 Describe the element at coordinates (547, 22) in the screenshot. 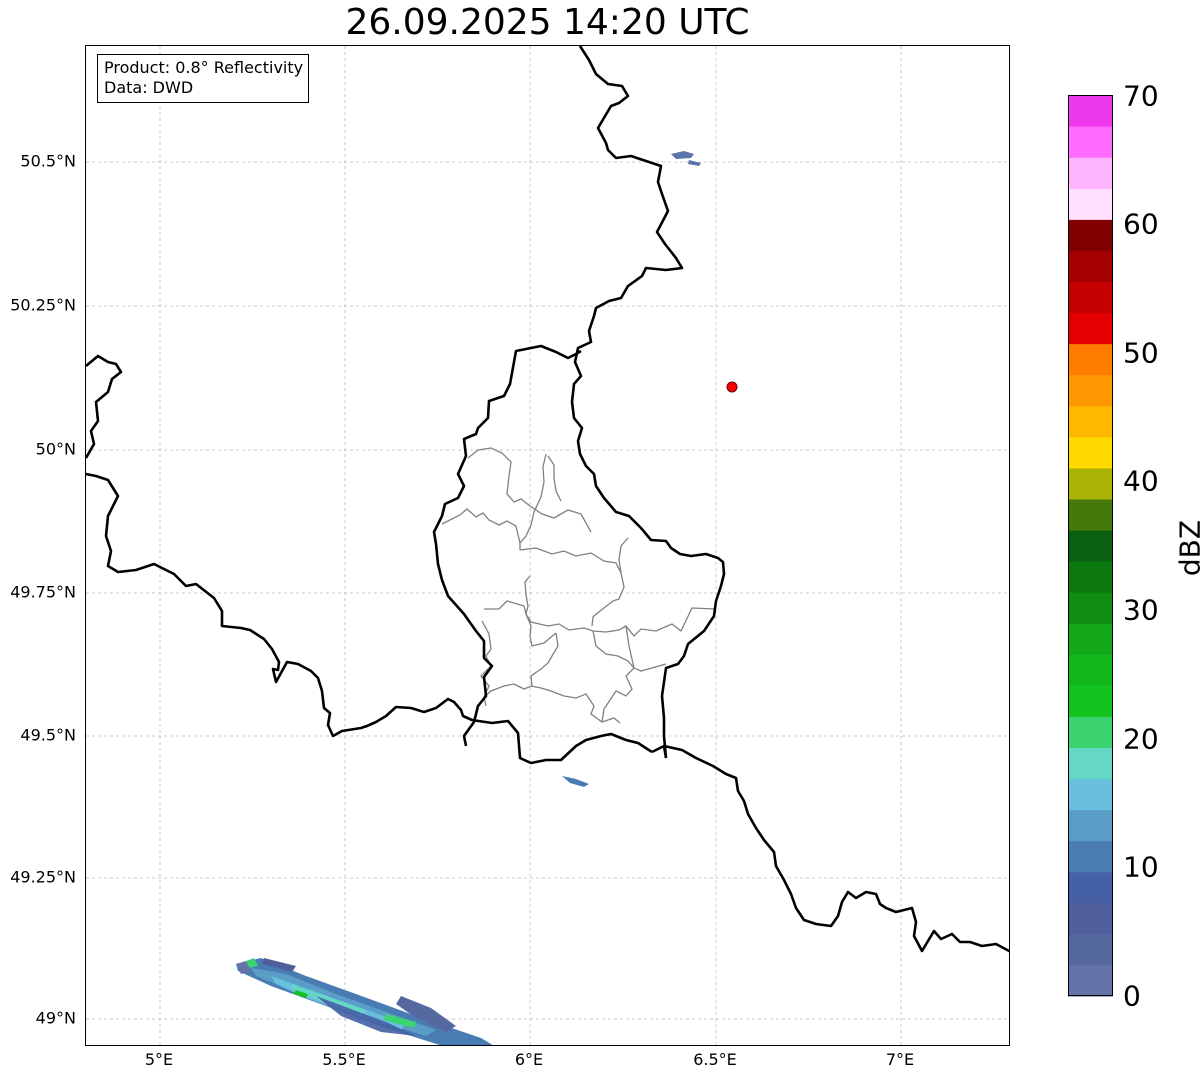

I see `map-title: 26.09.2025 14:20 UTC` at that location.